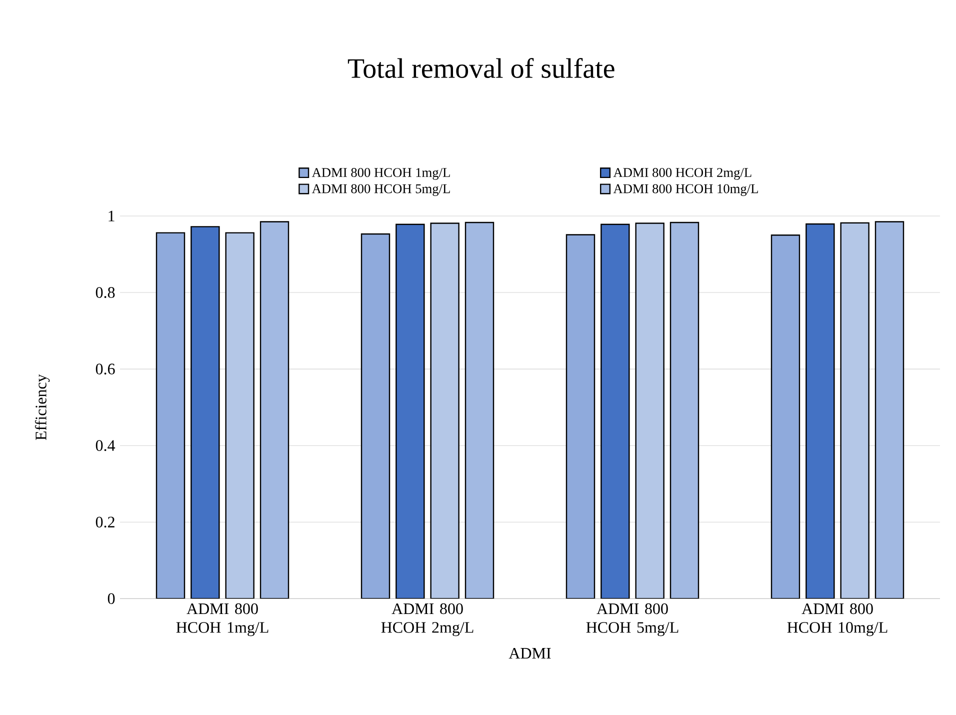  What do you see at coordinates (106, 446) in the screenshot?
I see `y-tick-label: 0.4` at bounding box center [106, 446].